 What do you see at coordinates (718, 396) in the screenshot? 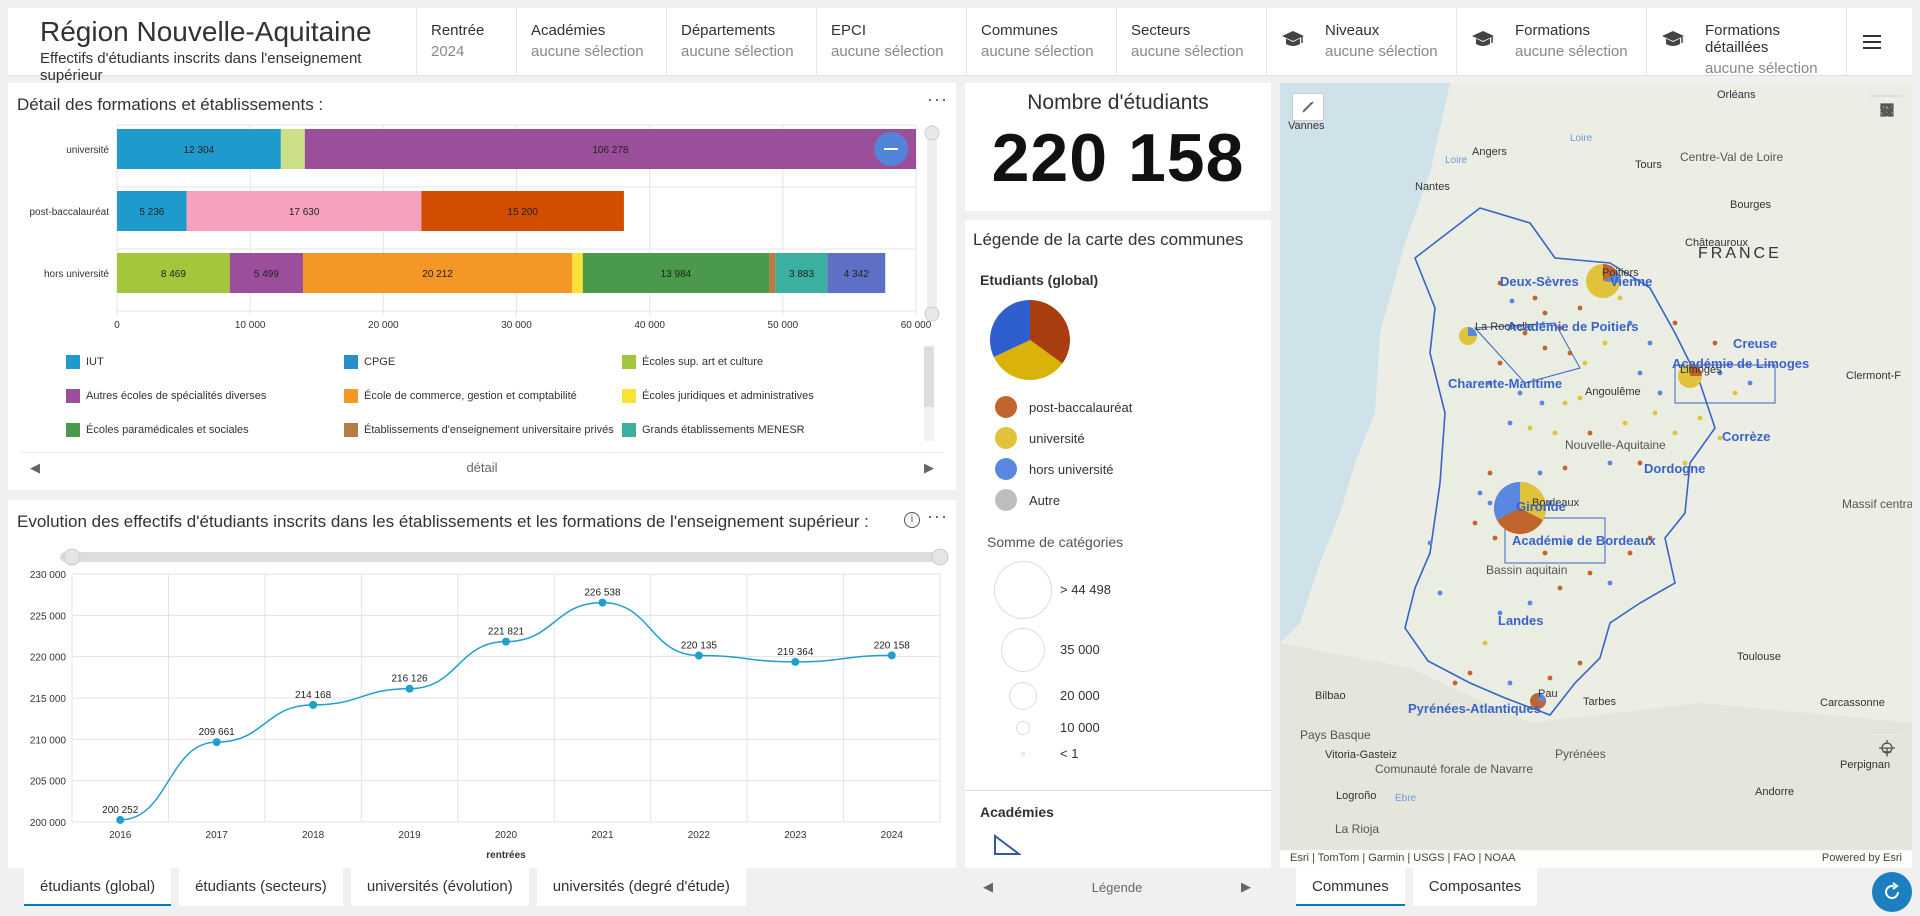
I see `bar-legend-item: Écoles juridiques et administratives` at bounding box center [718, 396].